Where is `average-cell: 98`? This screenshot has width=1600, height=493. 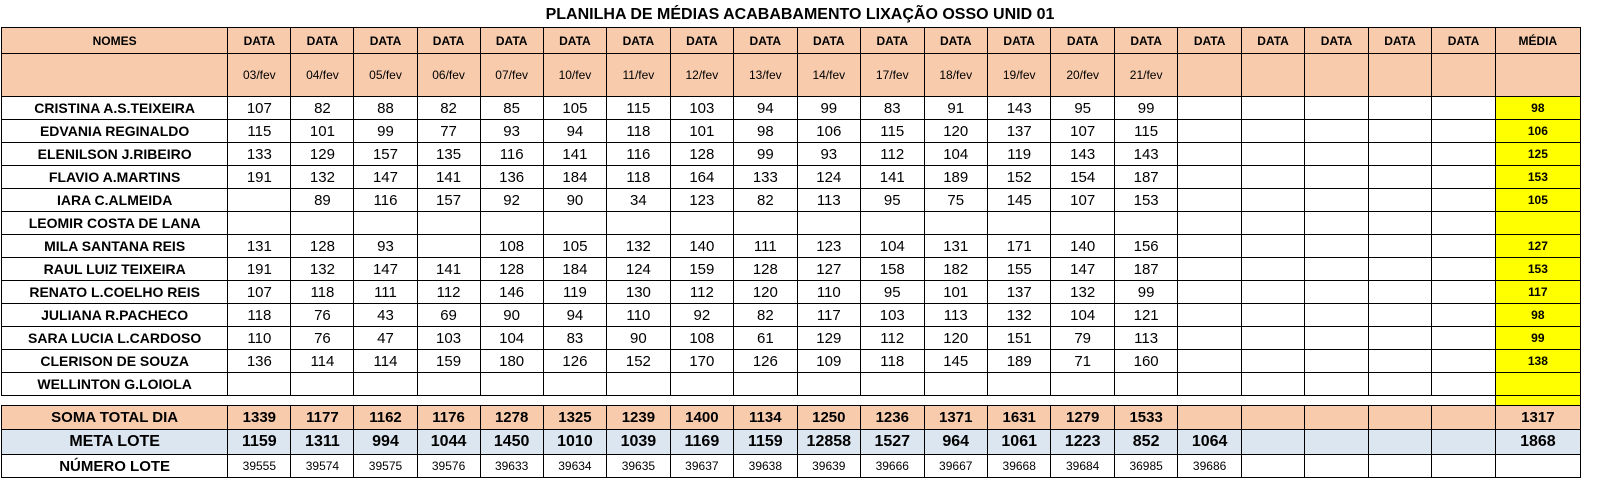
average-cell: 98 is located at coordinates (1538, 108).